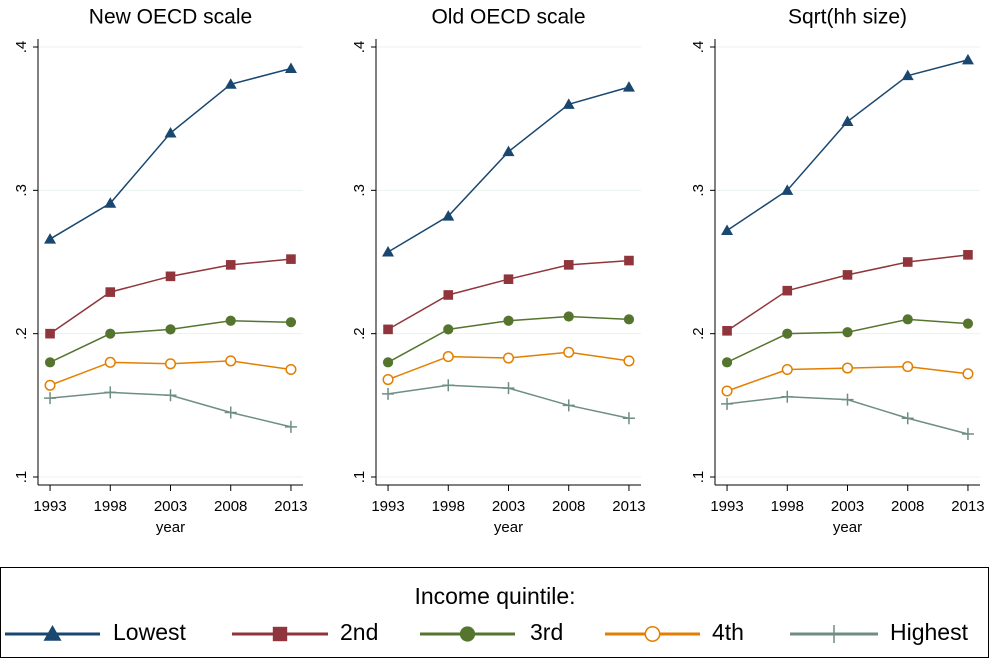 This screenshot has height=659, width=990. Describe the element at coordinates (149, 632) in the screenshot. I see `legend-label: Lowest` at that location.